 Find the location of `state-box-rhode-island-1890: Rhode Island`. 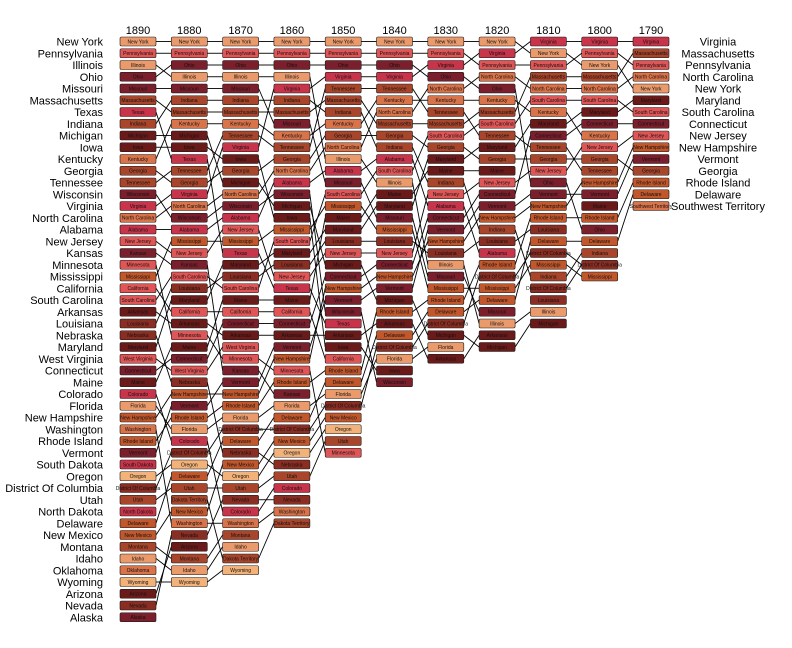

state-box-rhode-island-1890: Rhode Island is located at coordinates (138, 441).